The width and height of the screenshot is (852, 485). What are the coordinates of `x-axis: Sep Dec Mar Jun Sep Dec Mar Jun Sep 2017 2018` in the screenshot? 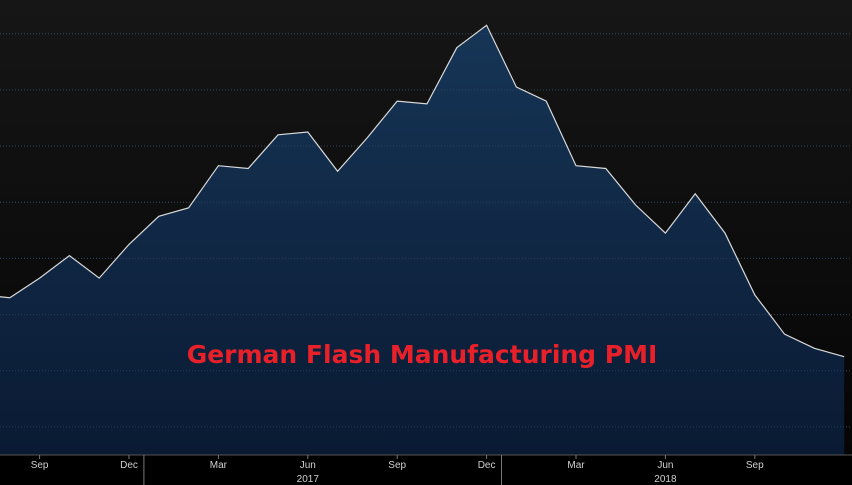 It's located at (426, 469).